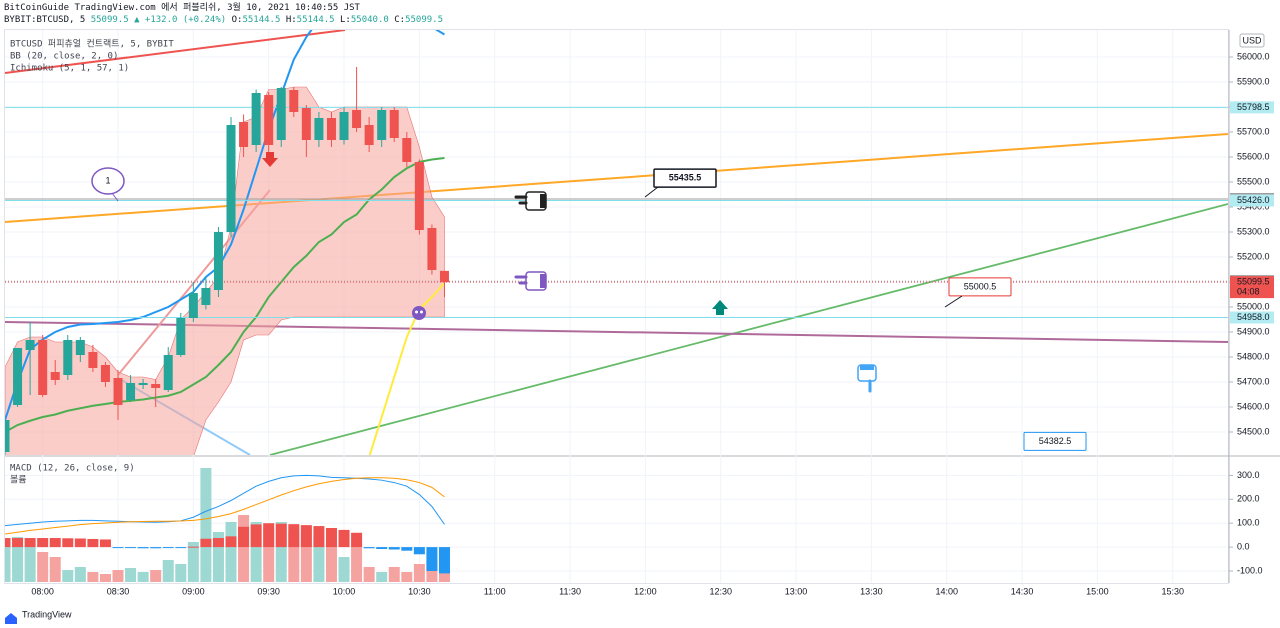  I want to click on price-label: 55798.5, so click(1253, 107).